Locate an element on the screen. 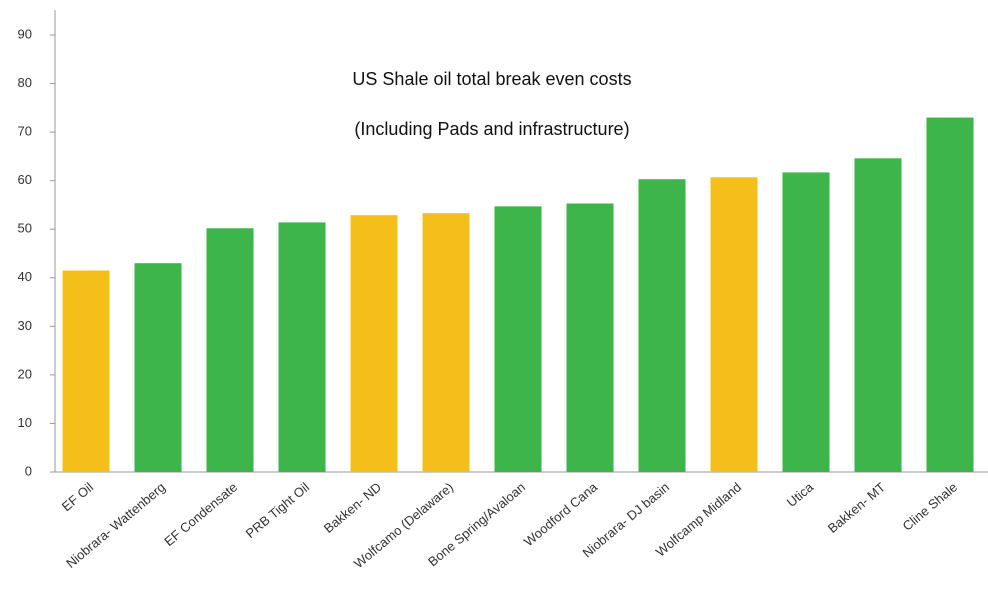 The width and height of the screenshot is (988, 615). y-tick-label: 70 is located at coordinates (25, 131).